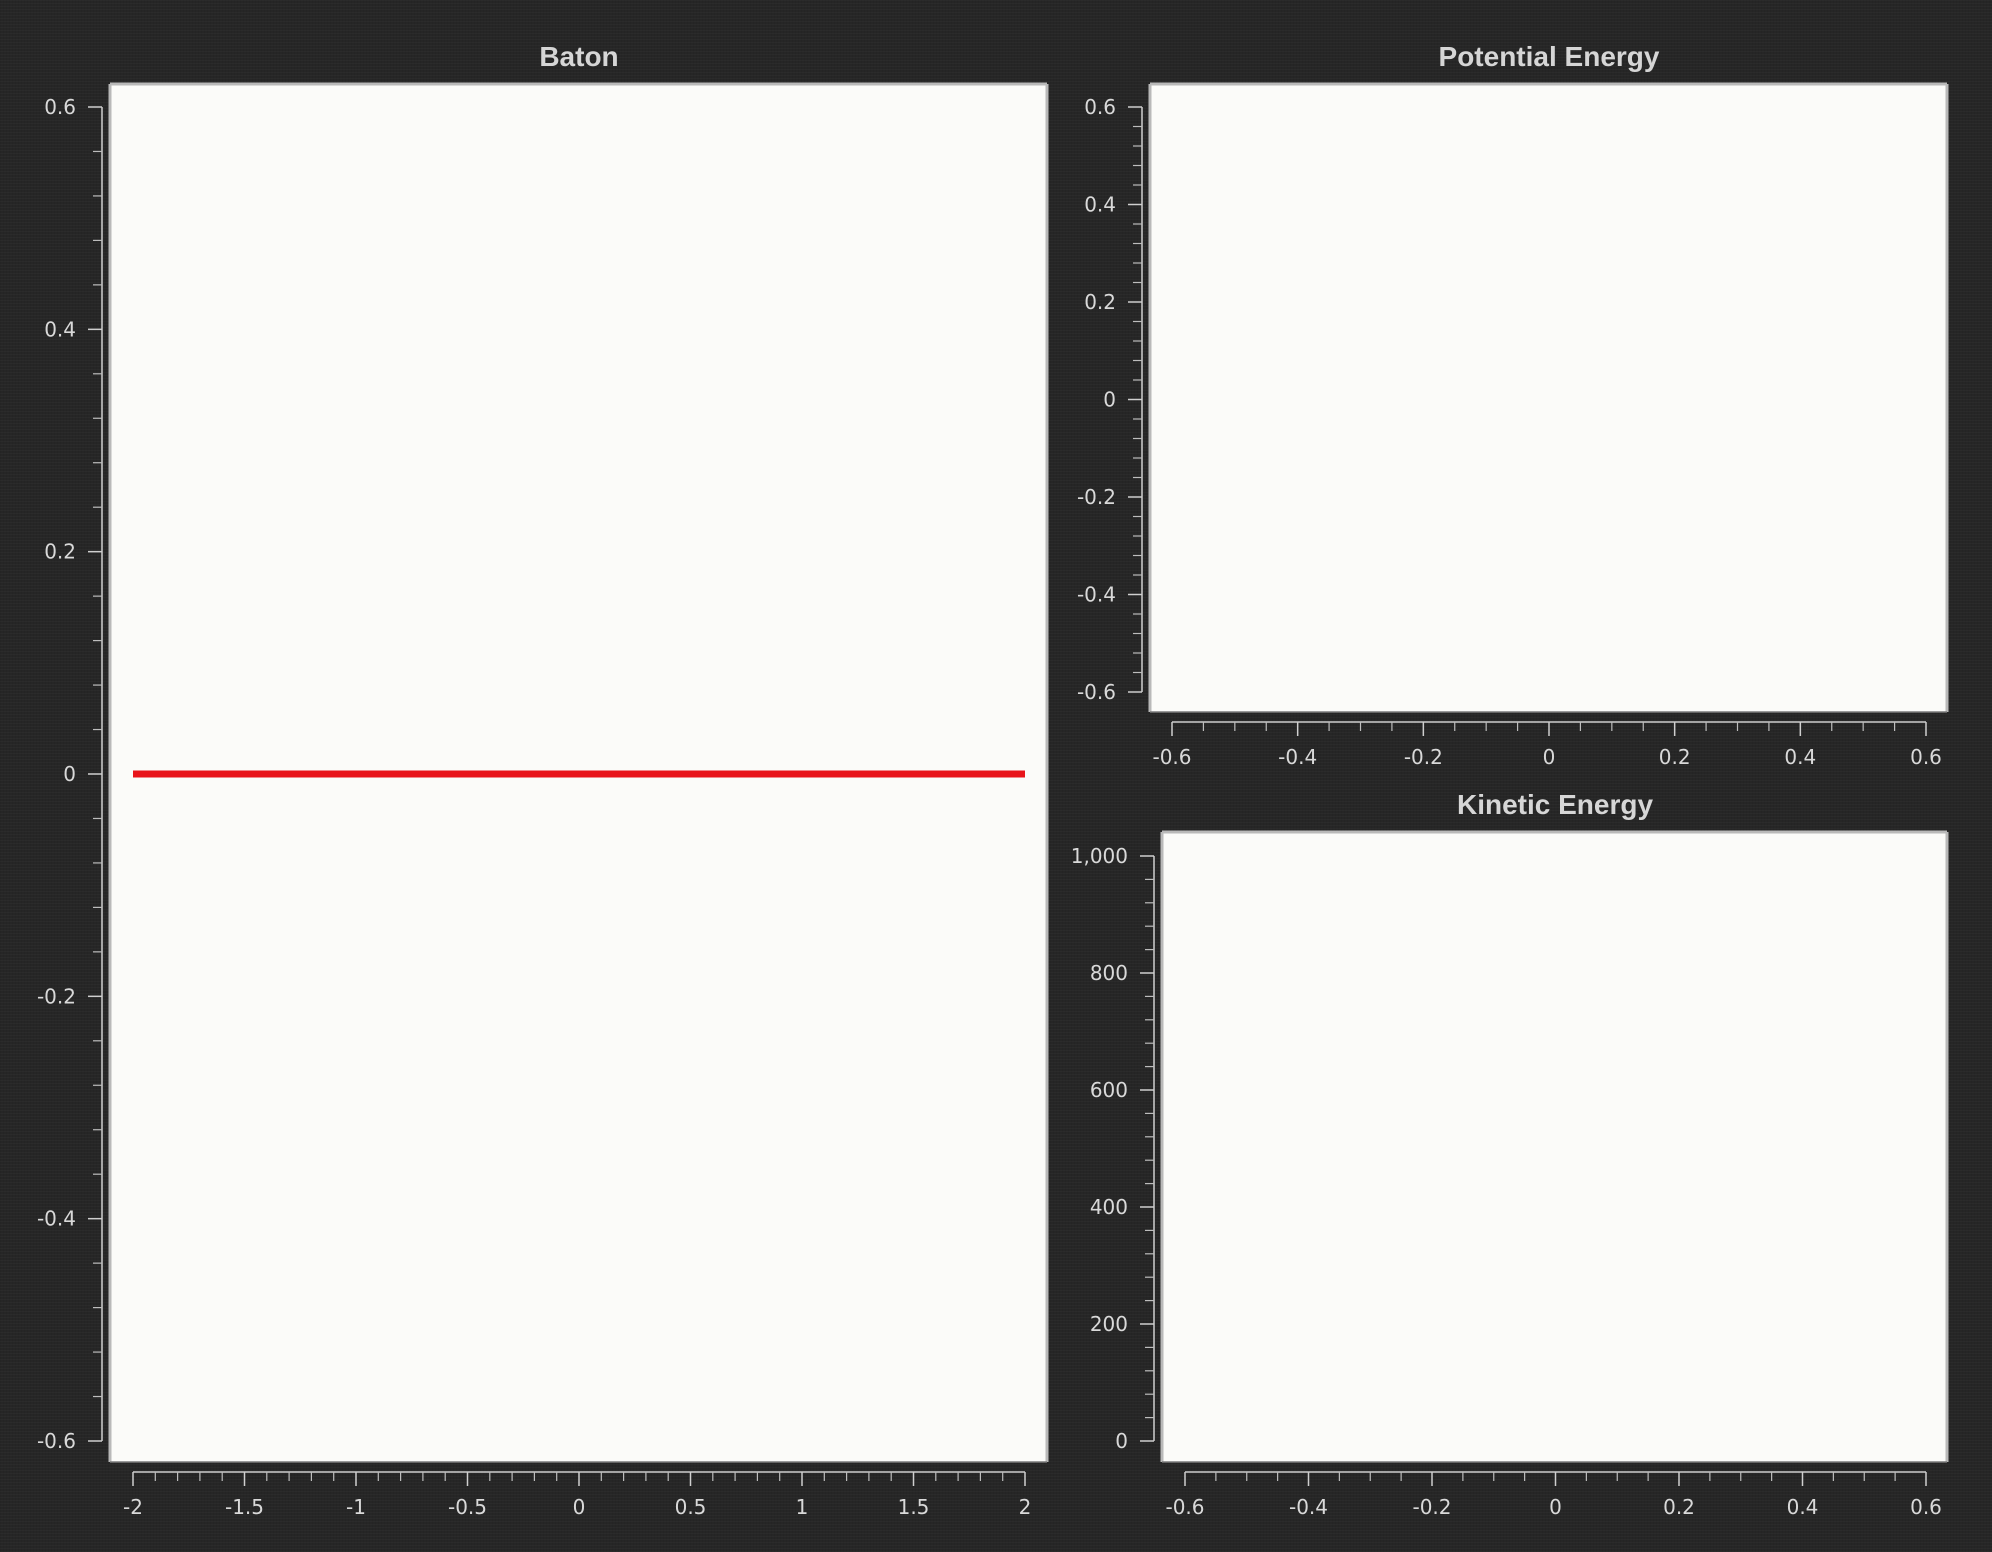  I want to click on kinetic-energy-y-tick-label: 0, so click(1121, 1441).